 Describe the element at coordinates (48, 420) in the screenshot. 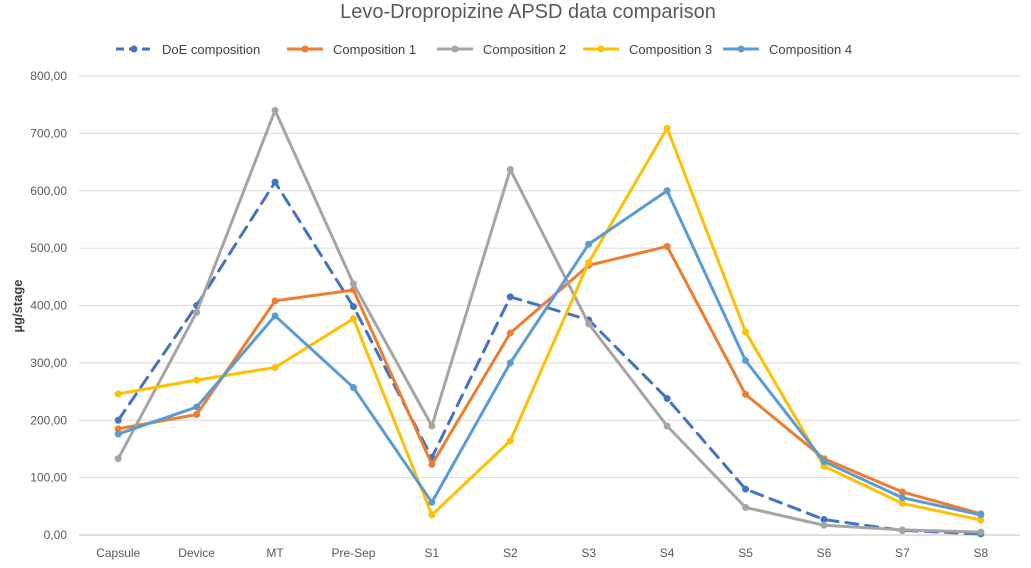

I see `y-tick-label: 200,00` at that location.